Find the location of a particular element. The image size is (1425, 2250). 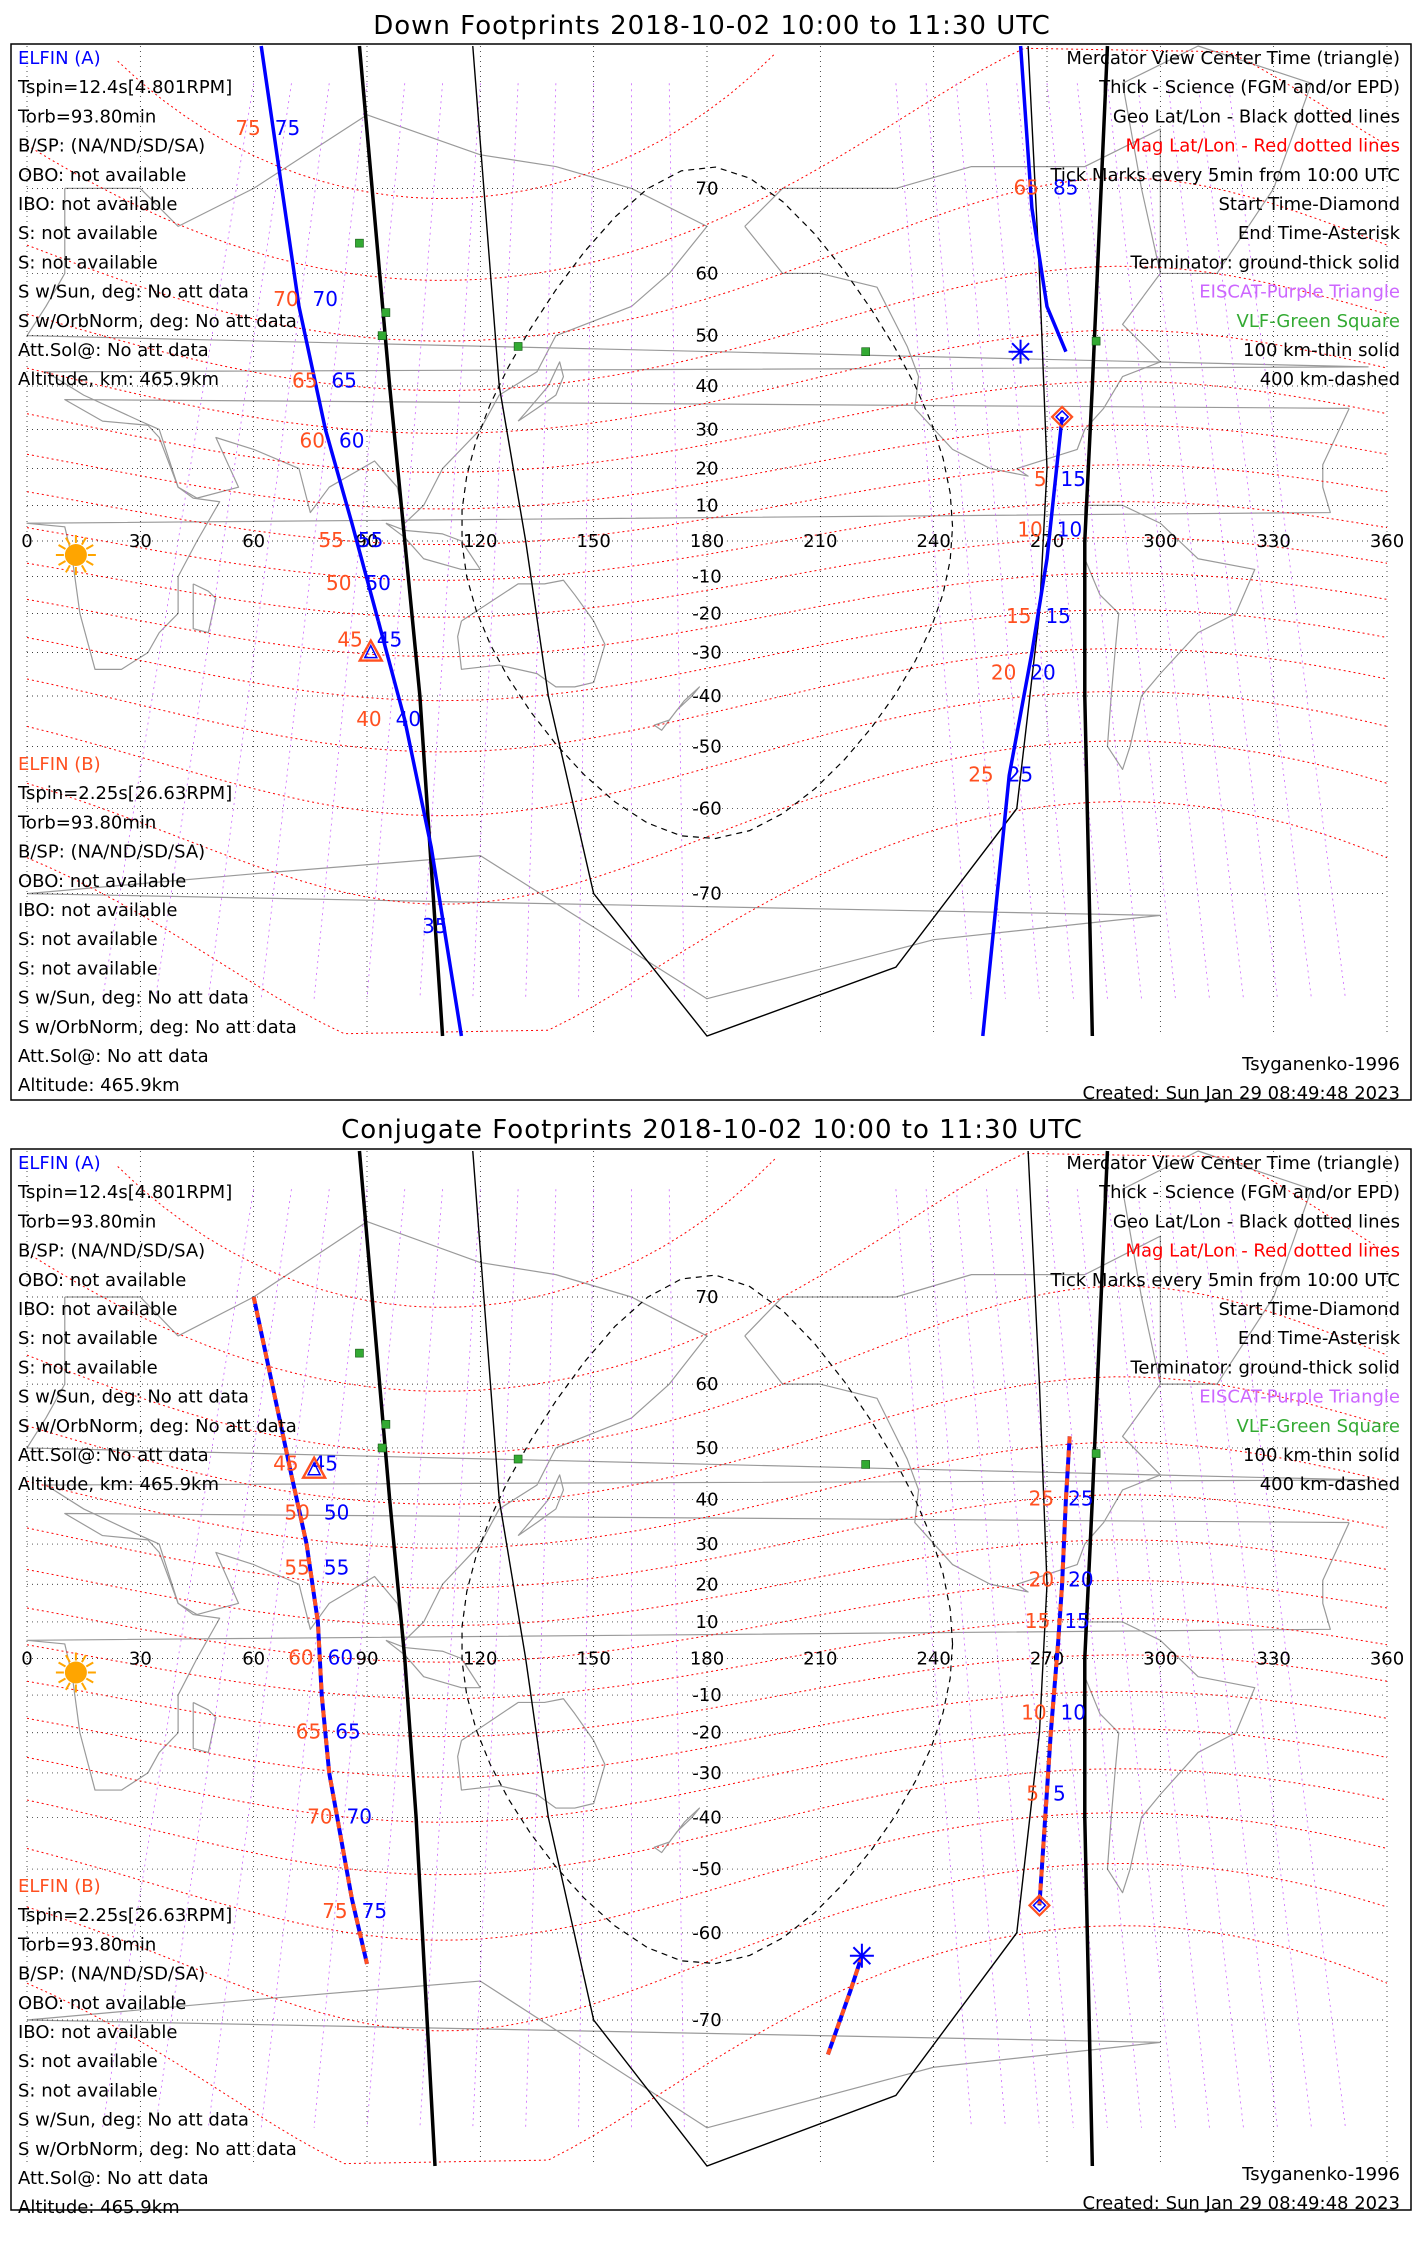

x-tick-label: 330 is located at coordinates (1273, 541).